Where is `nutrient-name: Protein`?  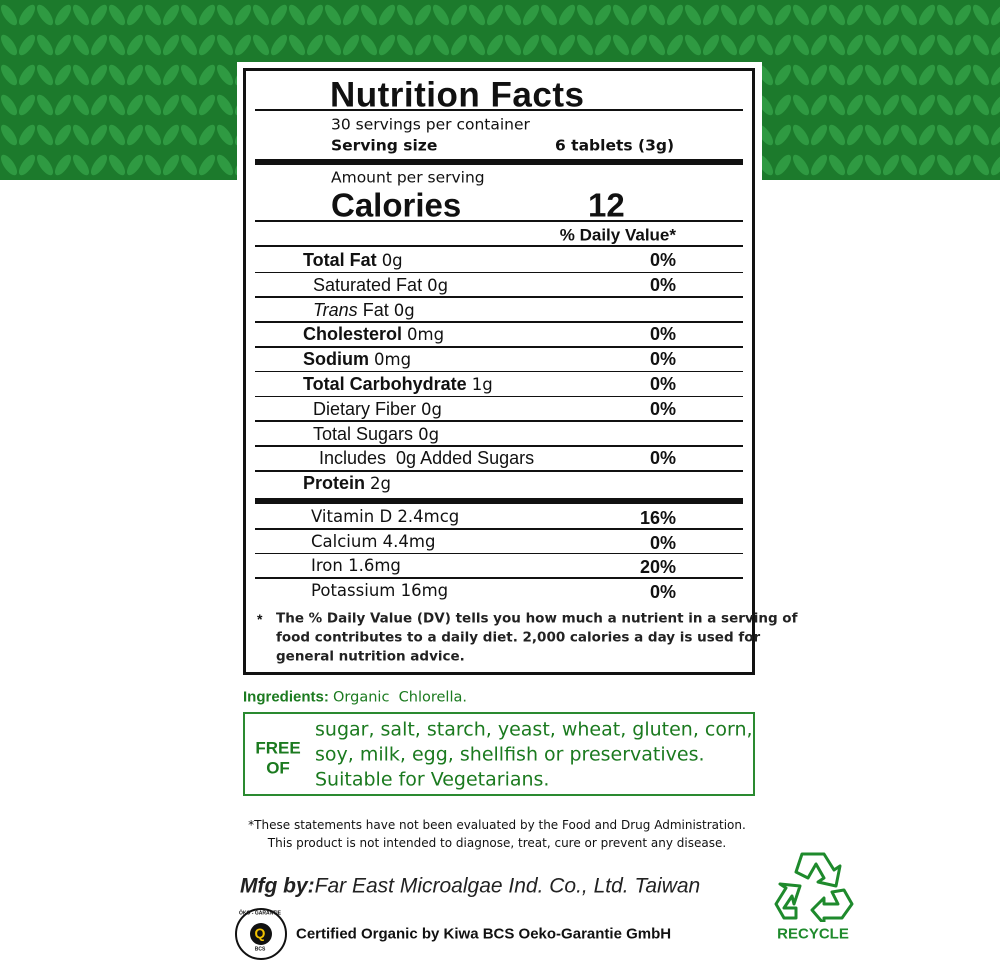
nutrient-name: Protein is located at coordinates (334, 482).